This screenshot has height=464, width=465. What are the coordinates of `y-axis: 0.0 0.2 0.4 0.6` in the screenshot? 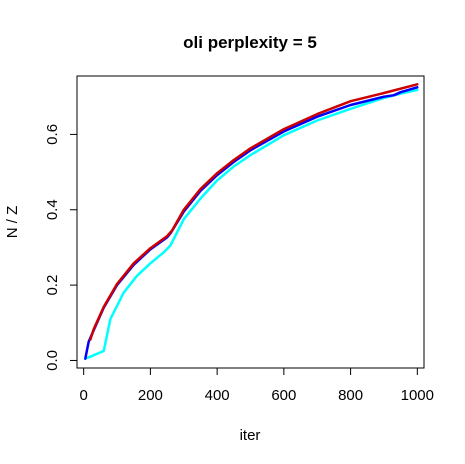 It's located at (61, 247).